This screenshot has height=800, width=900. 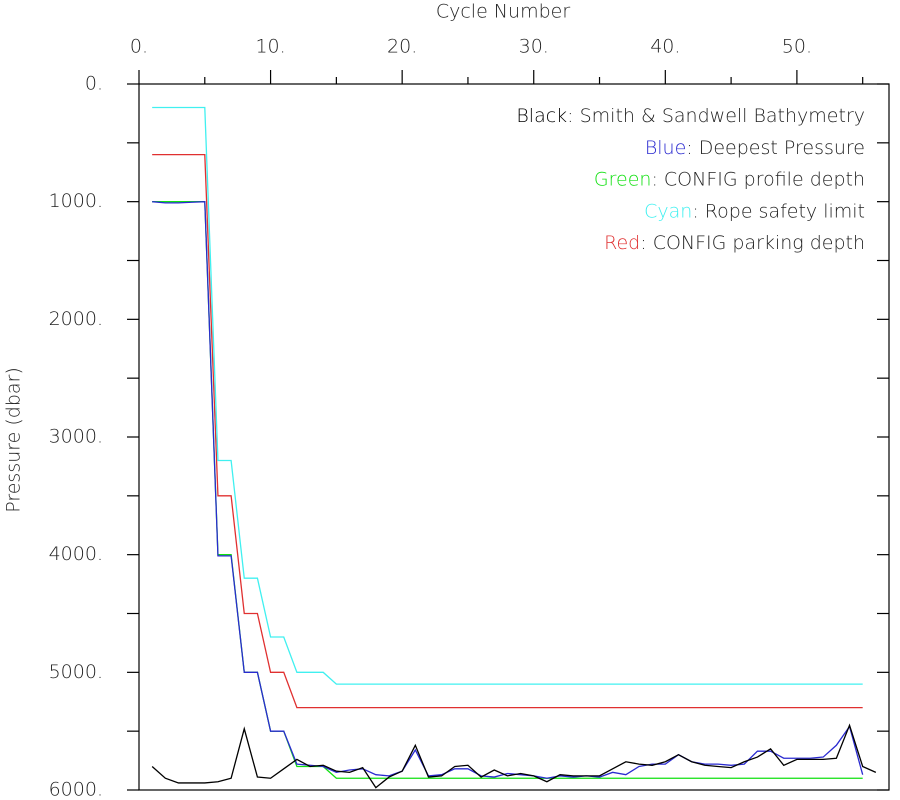 I want to click on legend-entry: Cyan: Rope safety limit, so click(x=754, y=211).